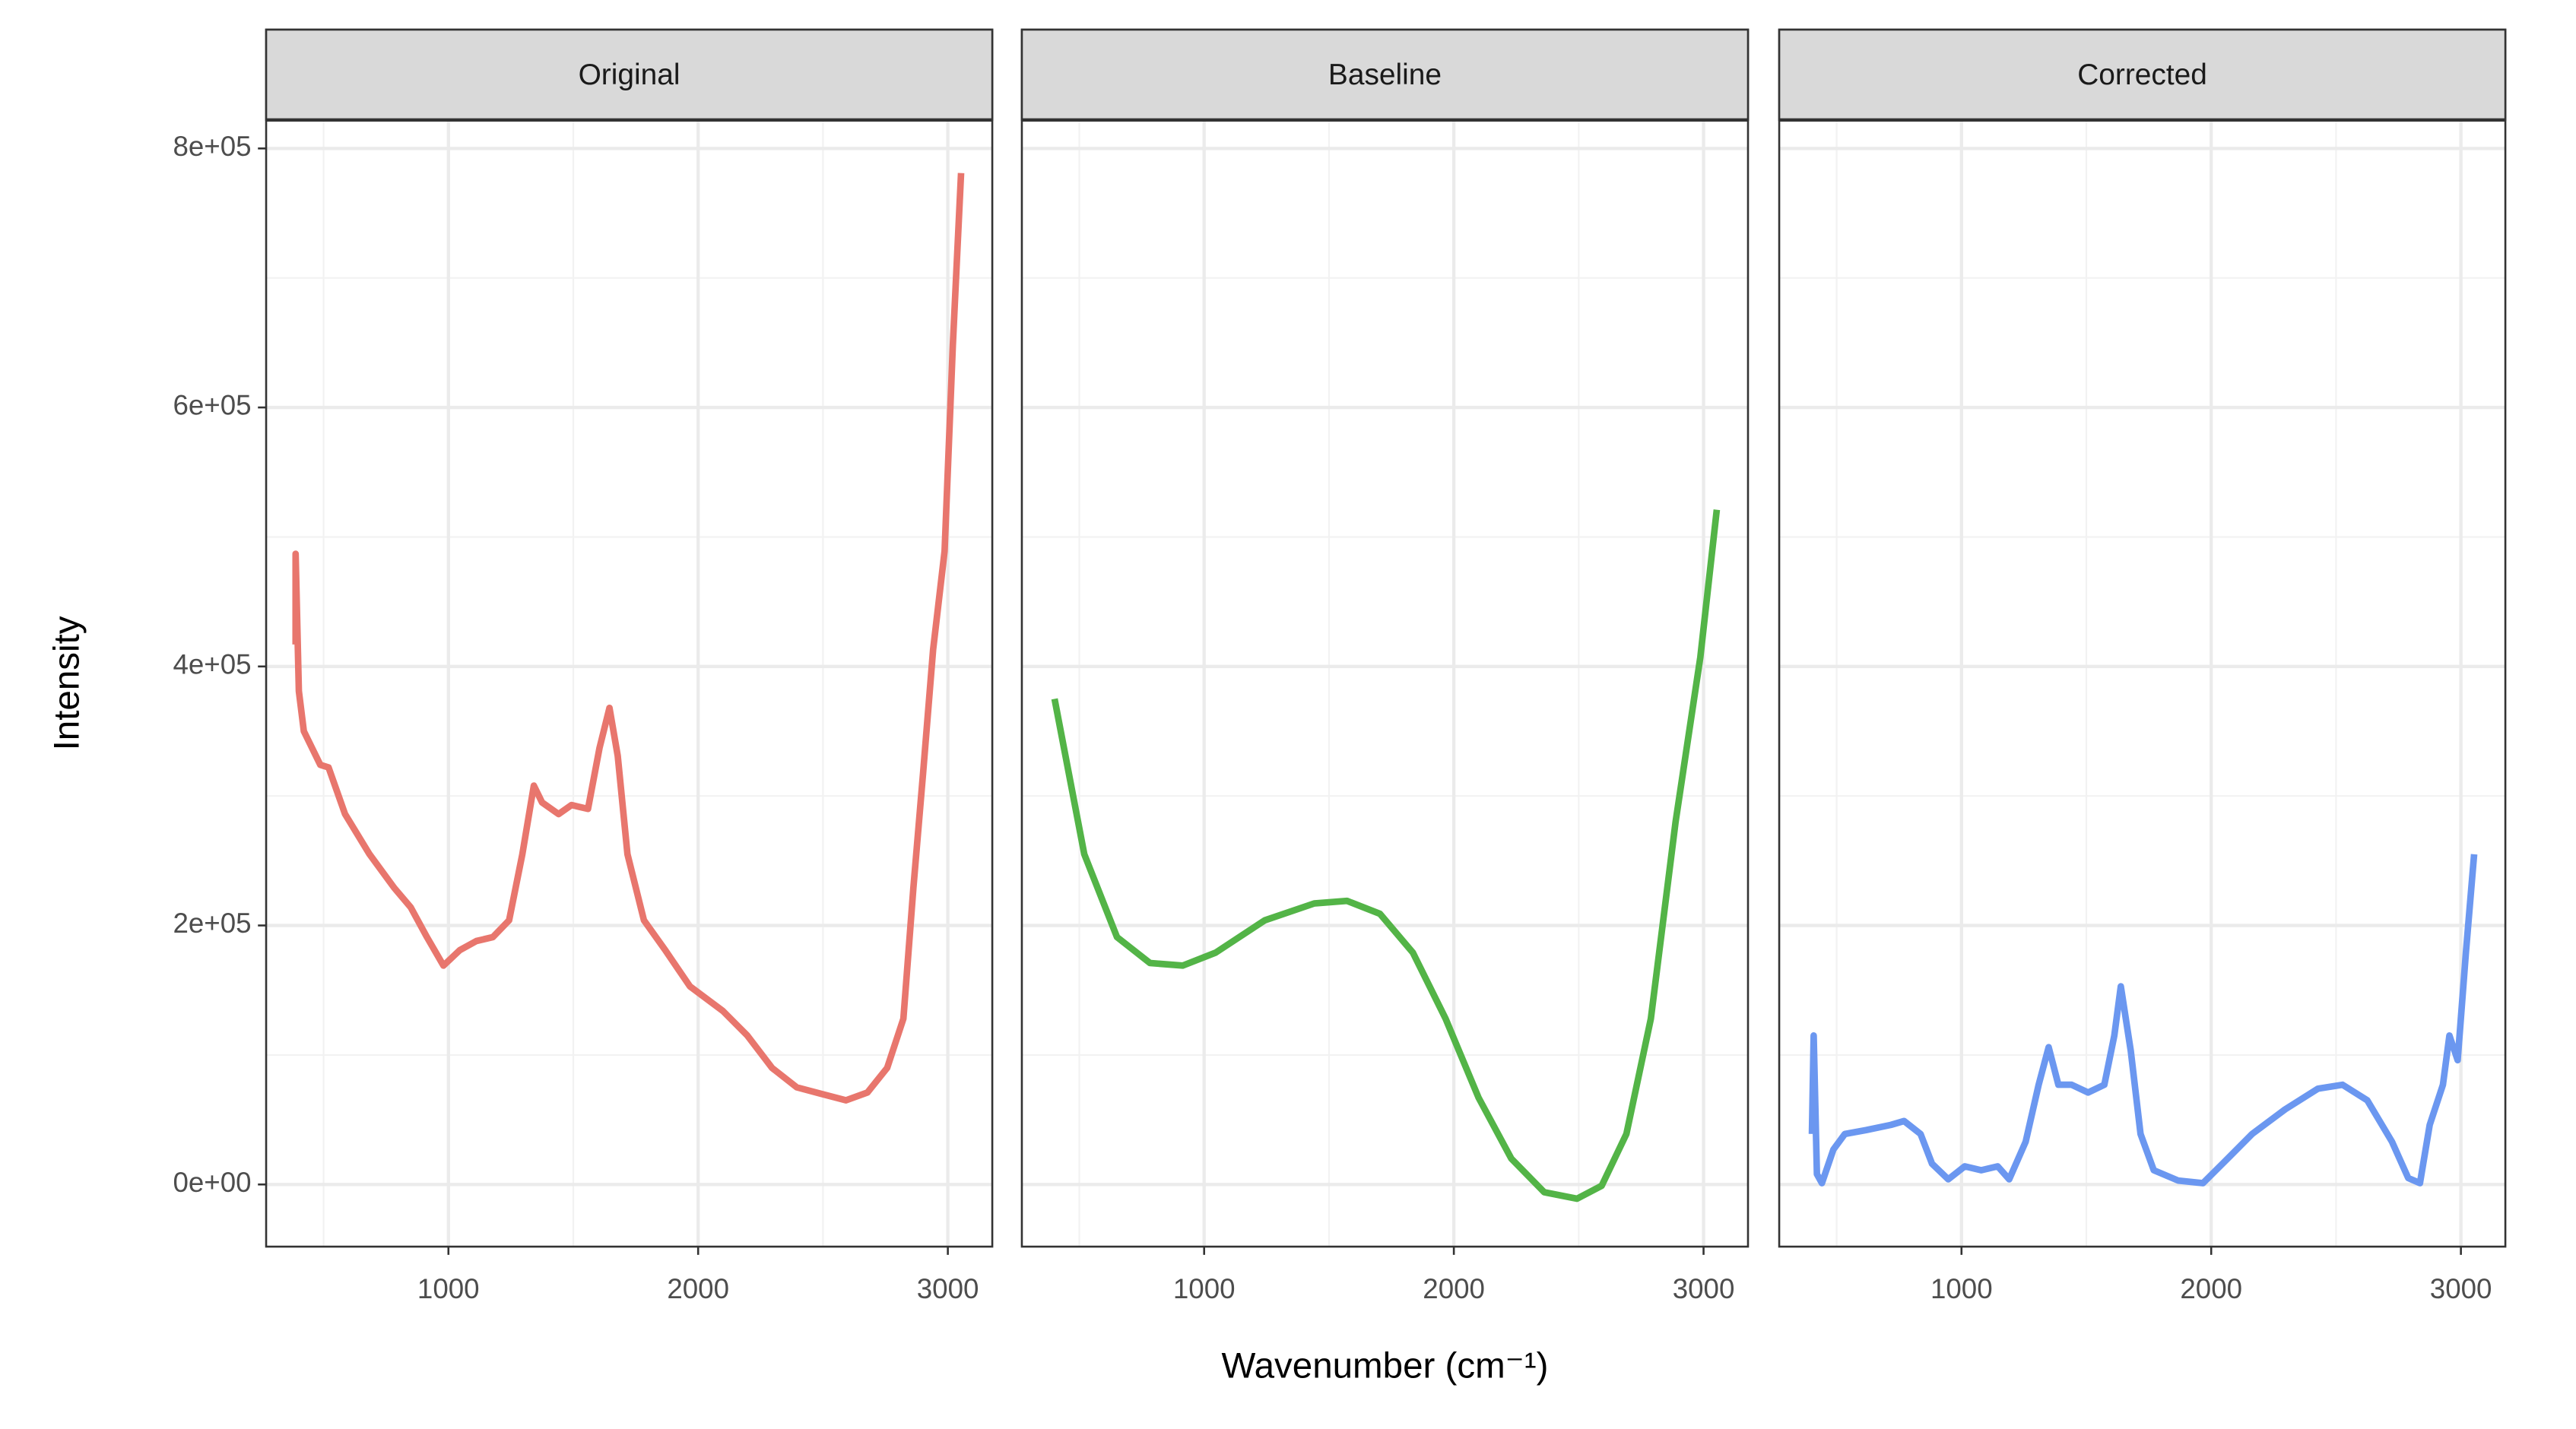 This screenshot has height=1429, width=2576. What do you see at coordinates (212, 664) in the screenshot?
I see `y-tick-label: 4e+05` at bounding box center [212, 664].